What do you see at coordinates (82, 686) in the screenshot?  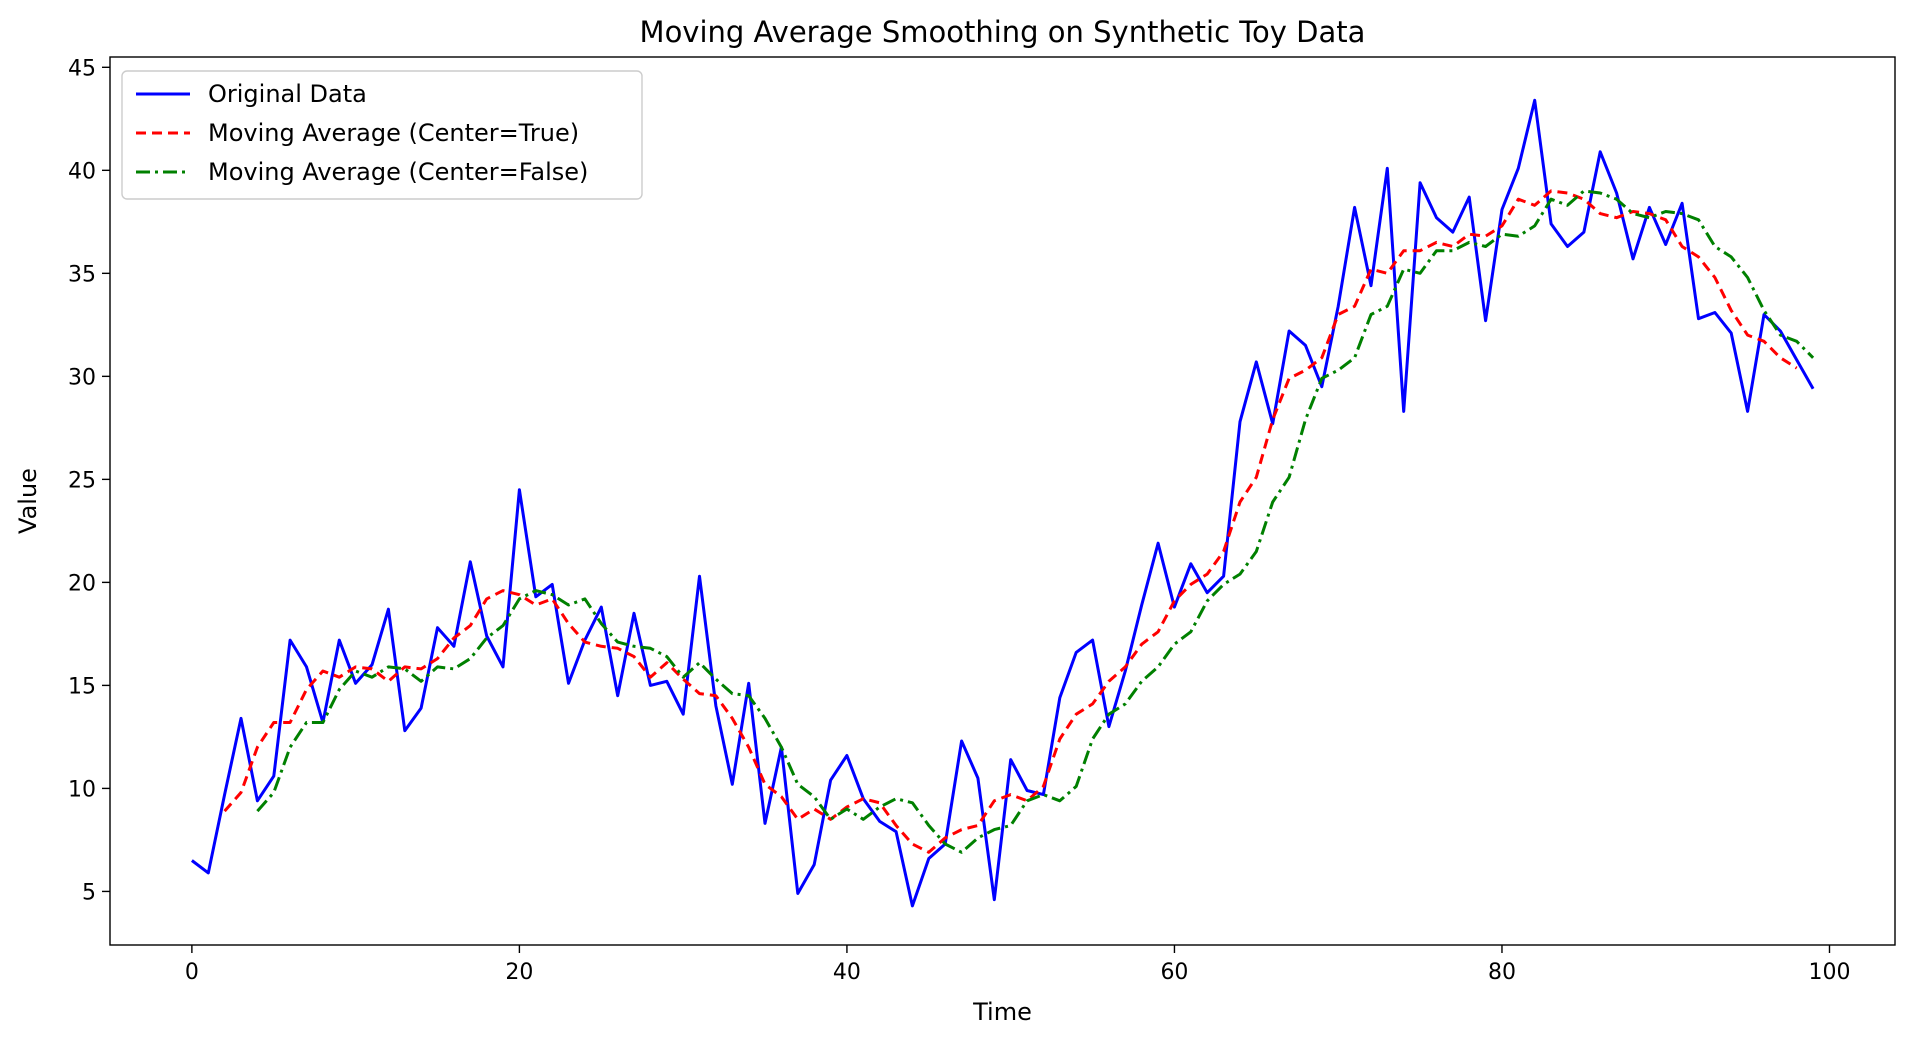 I see `y-tick-label: 15` at bounding box center [82, 686].